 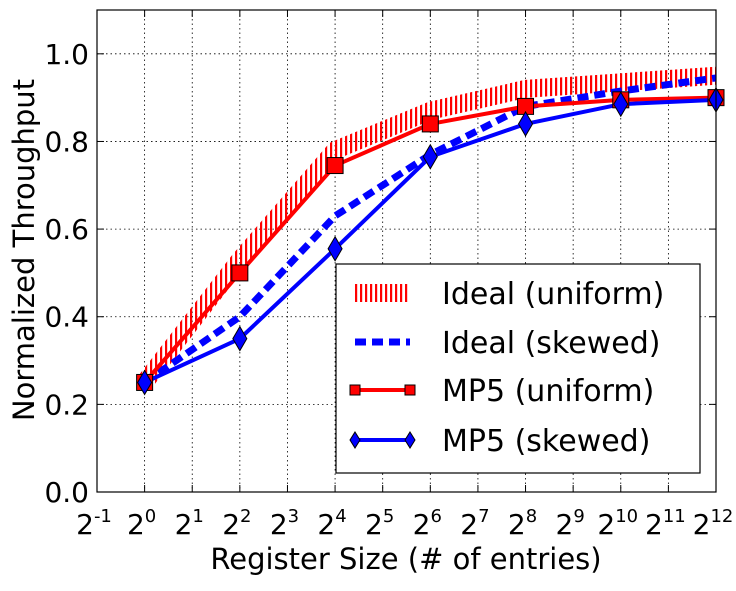 What do you see at coordinates (713, 523) in the screenshot?
I see `x-tick-label: 212` at bounding box center [713, 523].